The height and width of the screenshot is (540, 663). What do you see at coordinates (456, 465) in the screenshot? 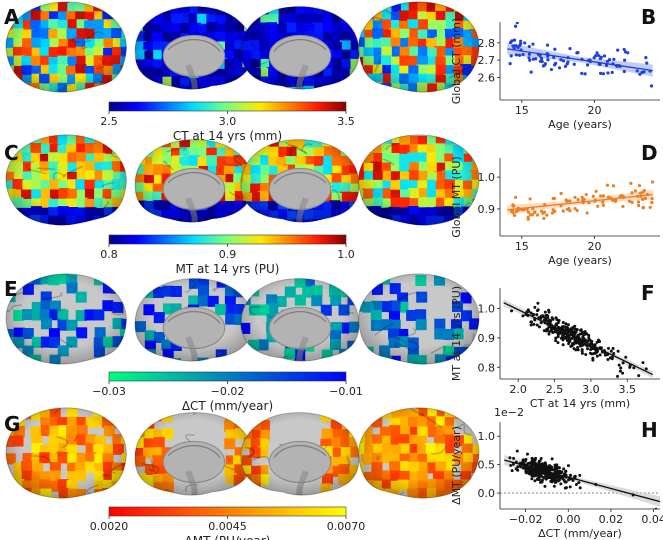
I see `y-axis-label: ΔMT (PU/year)` at bounding box center [456, 465].